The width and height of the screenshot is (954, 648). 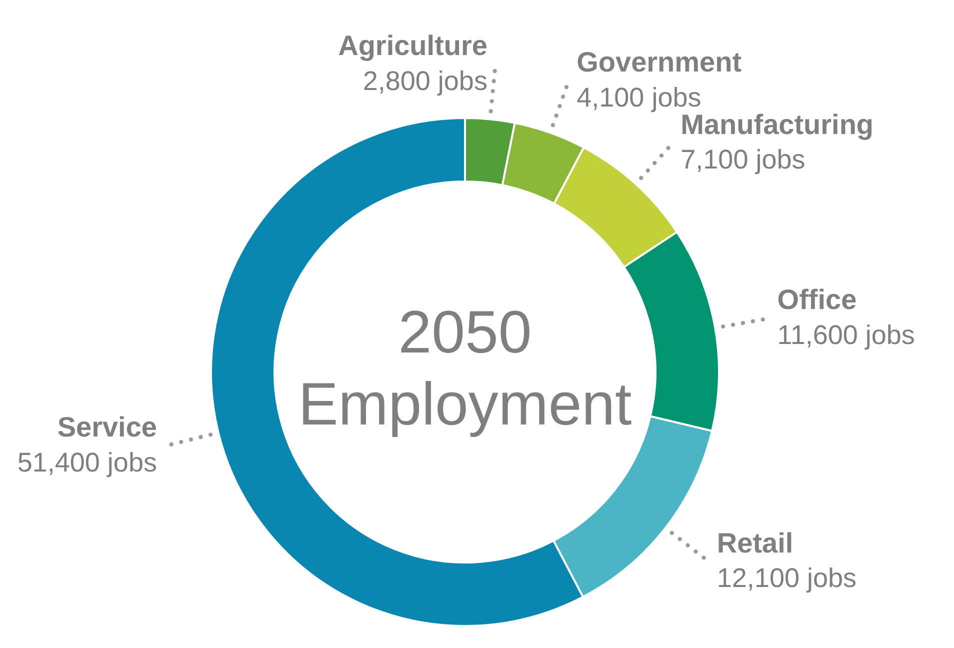 I want to click on slice-label: Retail, so click(x=755, y=542).